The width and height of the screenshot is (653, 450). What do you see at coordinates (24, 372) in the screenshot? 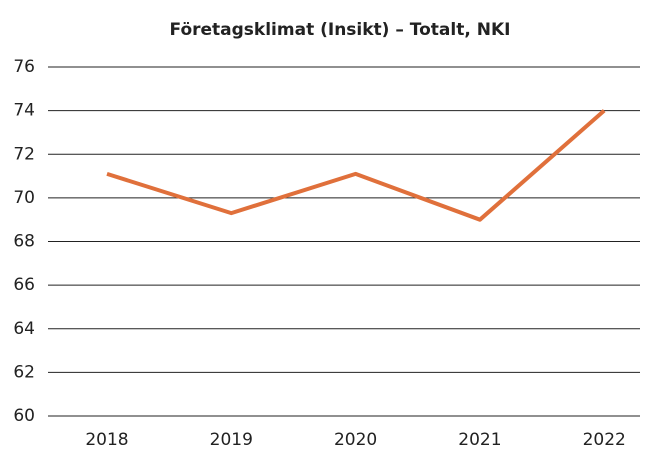
I see `y-tick-label: 62` at bounding box center [24, 372].